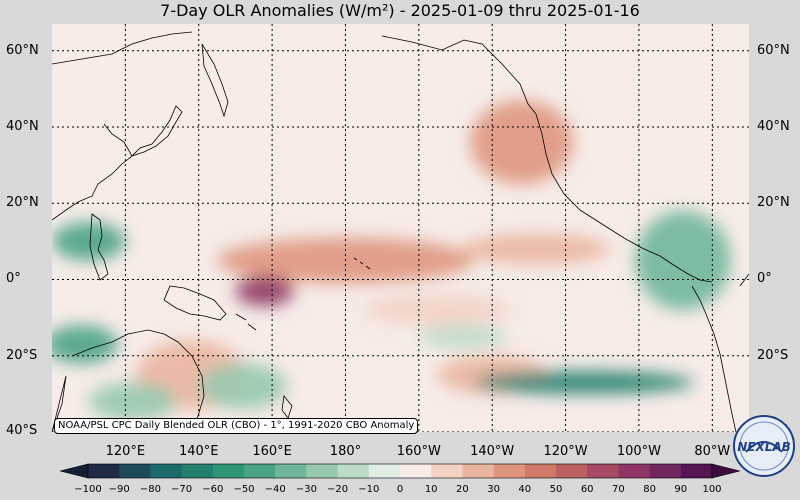  I want to click on colorbar-tick: −30, so click(306, 489).